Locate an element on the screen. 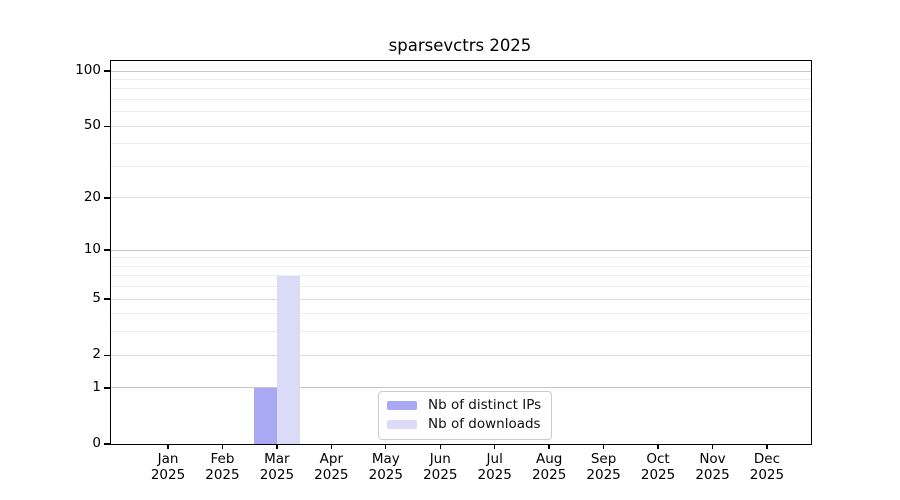 The width and height of the screenshot is (900, 500). x-tick-label: Feb 2025 is located at coordinates (222, 467).